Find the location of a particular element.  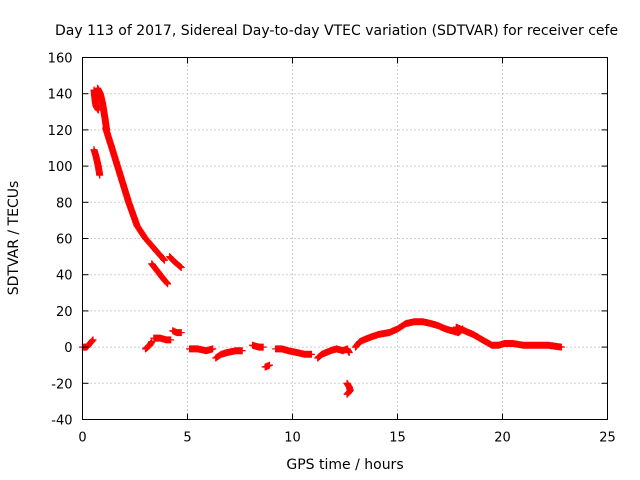

x-axis-title: GPS time / hours is located at coordinates (344, 465).